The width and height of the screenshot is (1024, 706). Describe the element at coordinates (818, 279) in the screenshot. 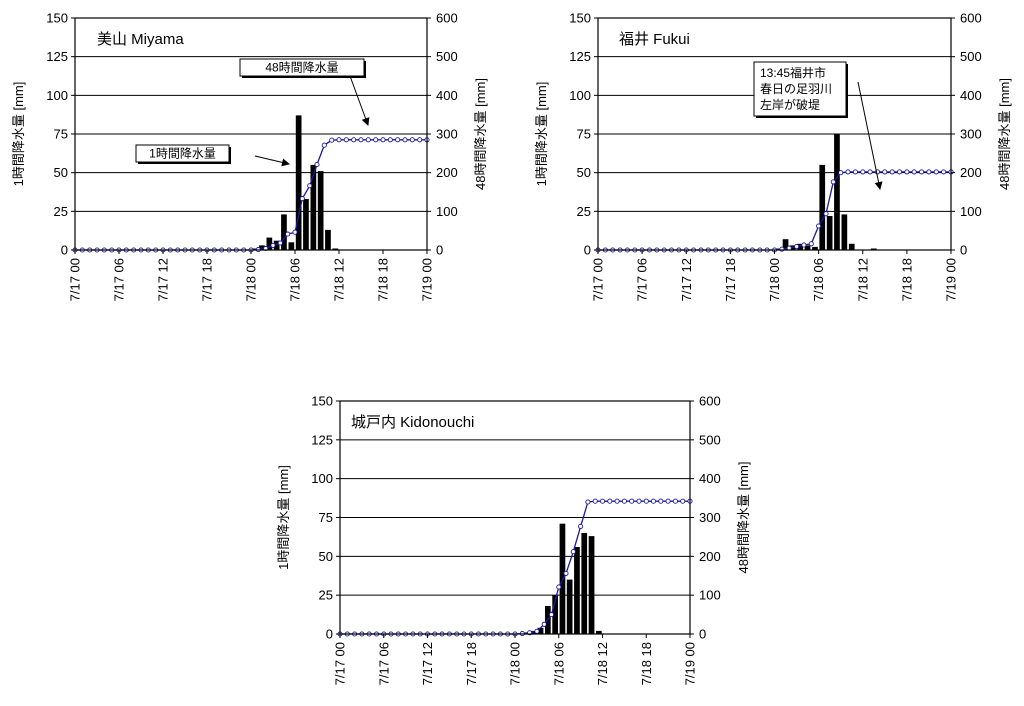

I see `x-tick-label: 7/18 06` at that location.